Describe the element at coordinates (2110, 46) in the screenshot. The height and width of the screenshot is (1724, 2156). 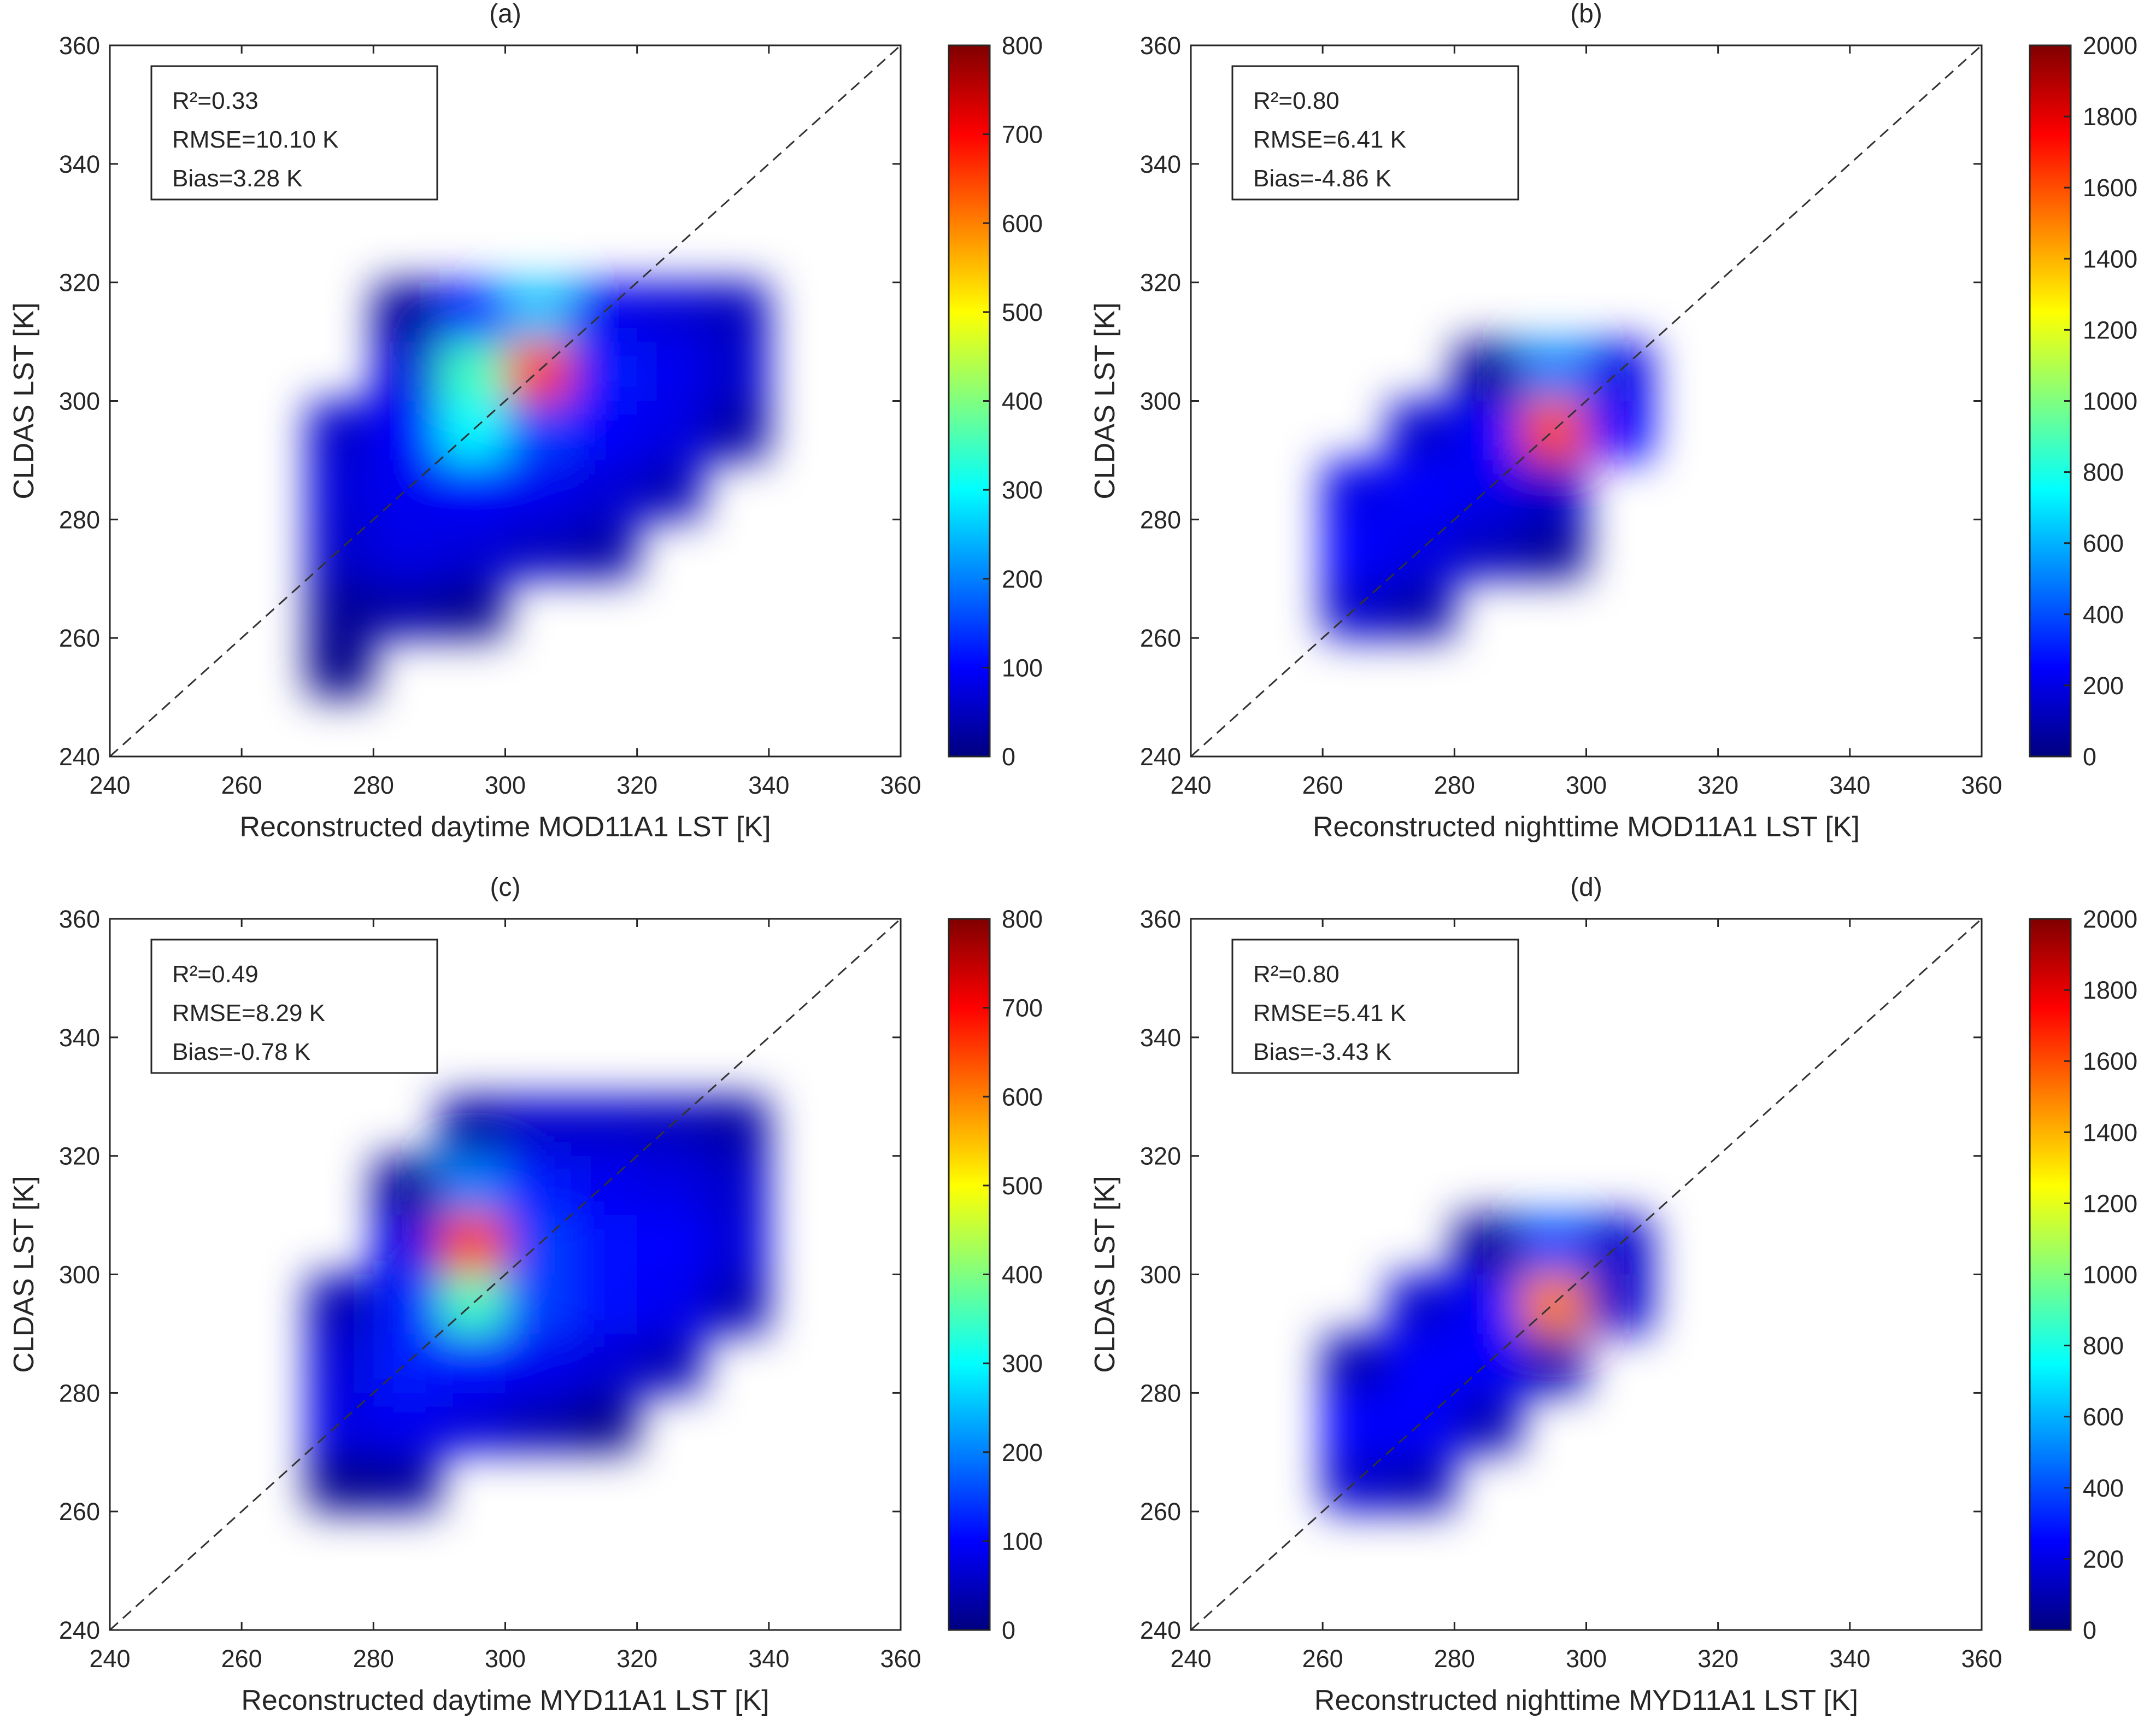
I see `colorbar-tick-label: 2000` at that location.